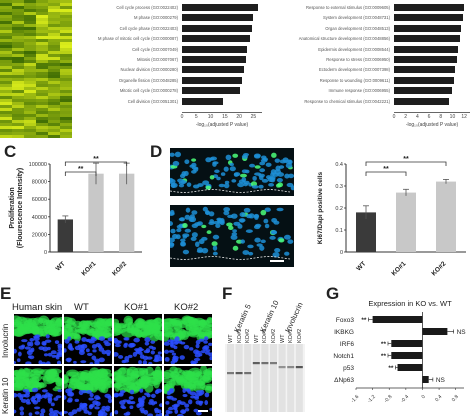 The width and height of the screenshot is (474, 417). Describe the element at coordinates (464, 117) in the screenshot. I see `go-right-tick-label: 12` at that location.